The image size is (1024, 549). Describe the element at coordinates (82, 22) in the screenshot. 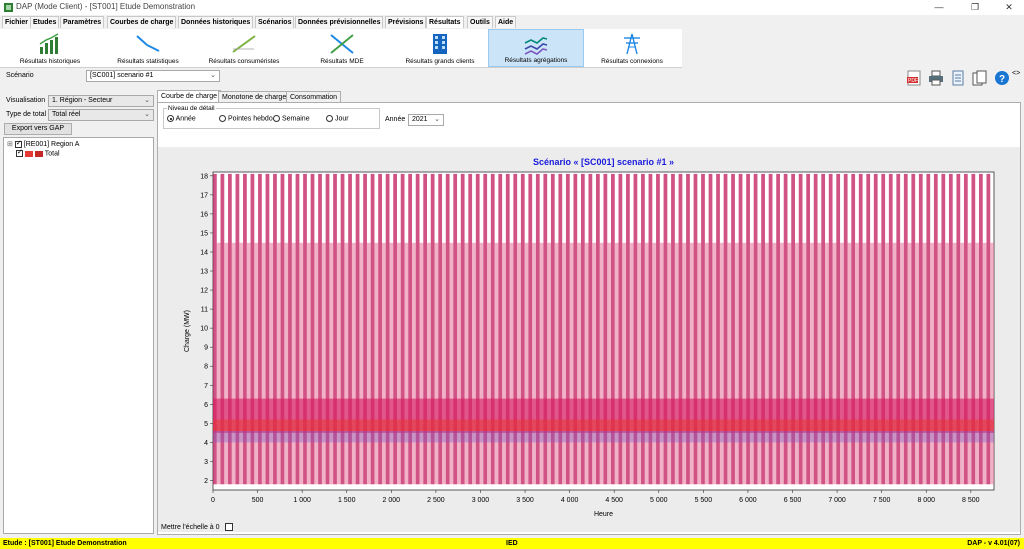

I see `menu-parametres: Paramètres` at that location.